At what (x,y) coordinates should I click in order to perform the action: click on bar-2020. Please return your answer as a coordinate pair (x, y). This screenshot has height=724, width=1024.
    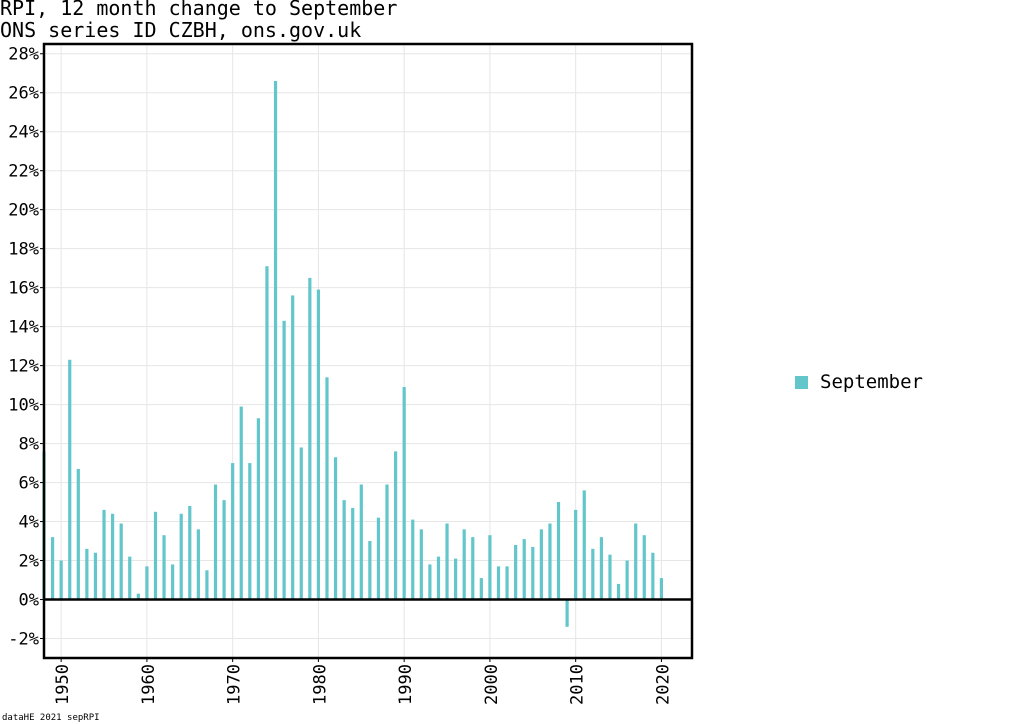
    Looking at the image, I should click on (661, 589).